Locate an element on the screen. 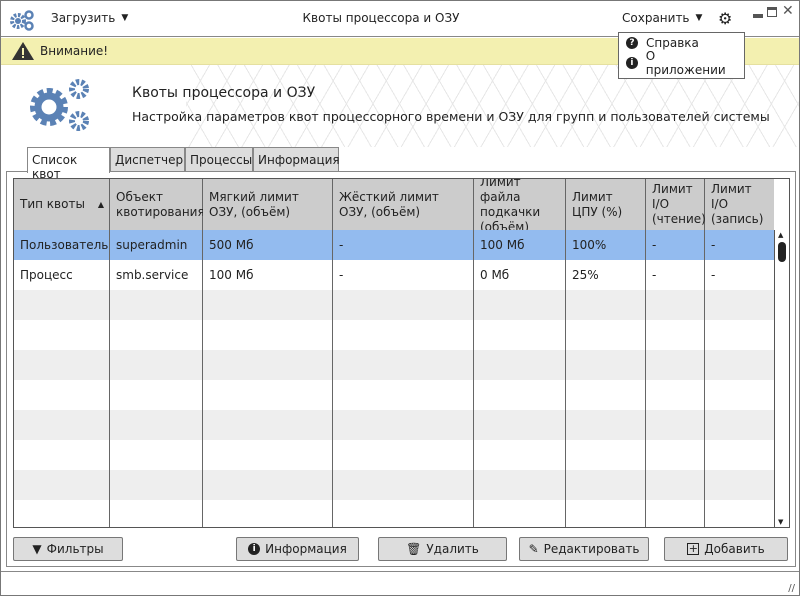  app-gears-icon is located at coordinates (22, 20).